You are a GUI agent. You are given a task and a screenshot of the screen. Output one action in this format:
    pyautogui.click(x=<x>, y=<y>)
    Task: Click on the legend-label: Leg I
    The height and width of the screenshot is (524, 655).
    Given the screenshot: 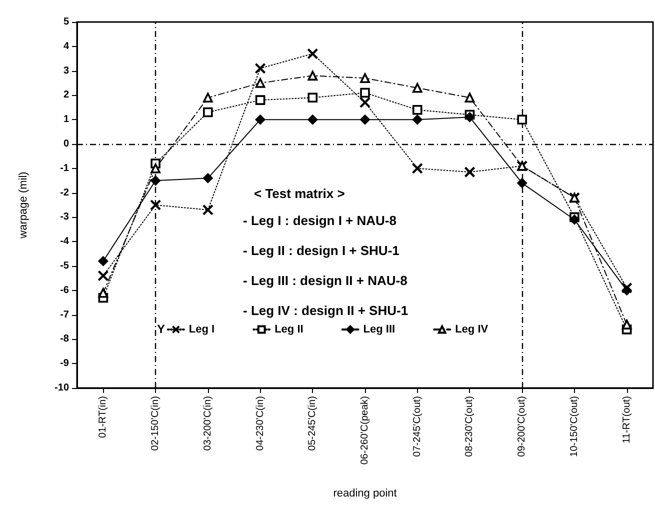 What is the action you would take?
    pyautogui.click(x=201, y=330)
    